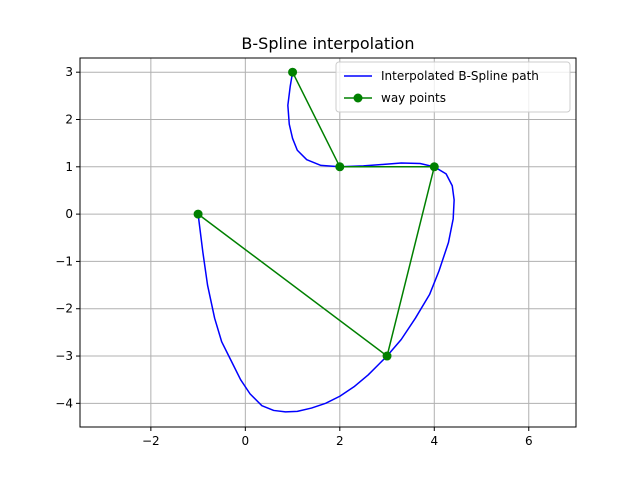 The image size is (640, 480). What do you see at coordinates (64, 261) in the screenshot?
I see `y-tick-label: −1` at bounding box center [64, 261].